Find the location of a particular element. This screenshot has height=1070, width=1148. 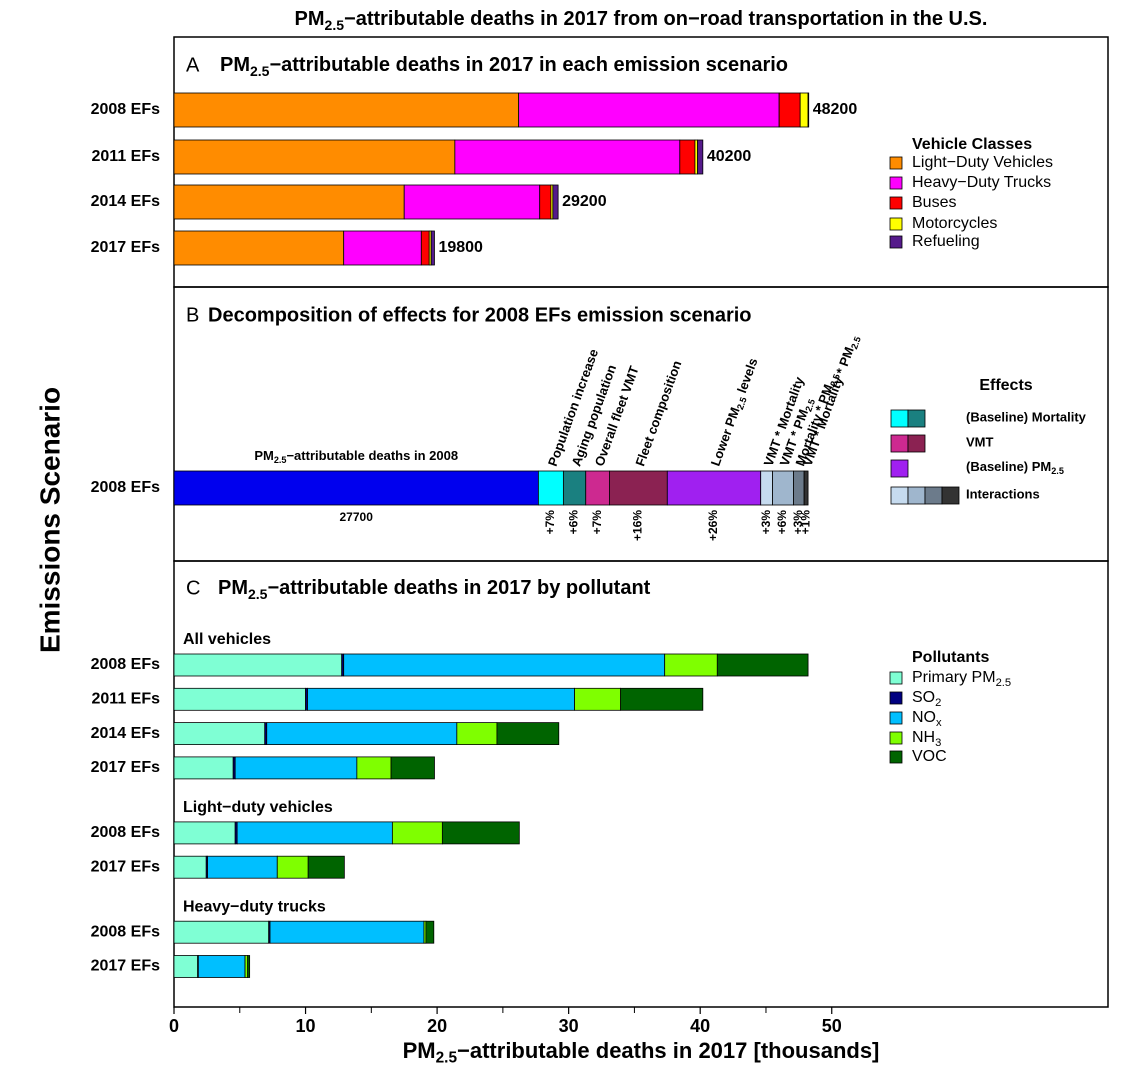

group-label: Heavy−duty trucks is located at coordinates (254, 906).